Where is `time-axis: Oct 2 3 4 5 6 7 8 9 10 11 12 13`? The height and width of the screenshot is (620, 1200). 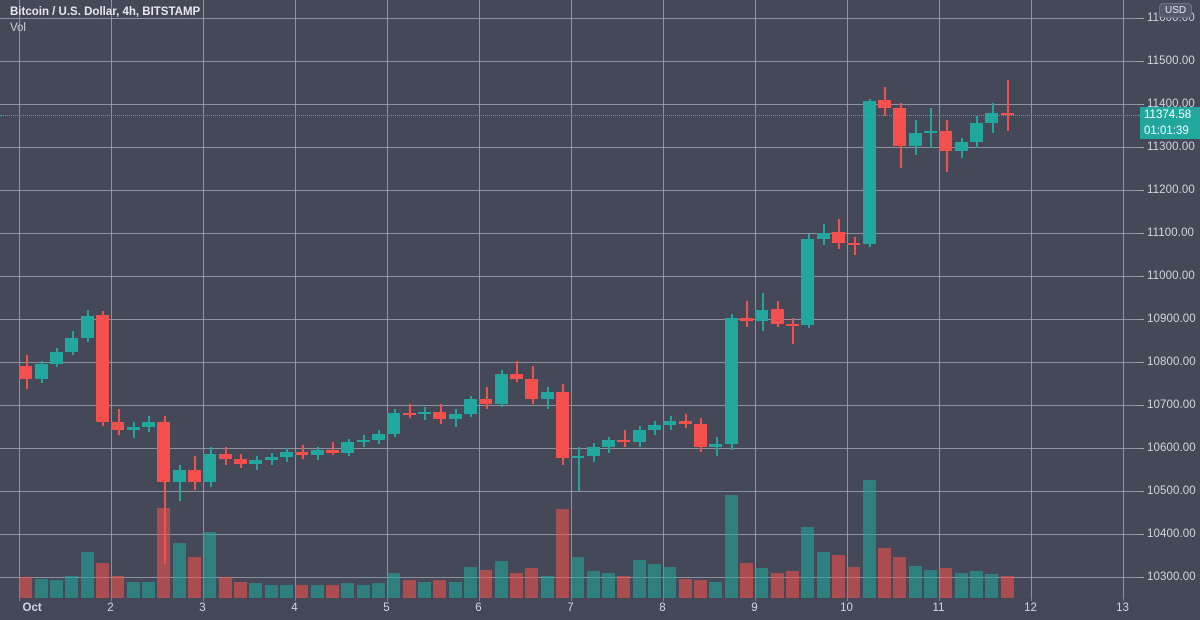
time-axis: Oct 2 3 4 5 6 7 8 9 10 11 12 13 is located at coordinates (600, 609).